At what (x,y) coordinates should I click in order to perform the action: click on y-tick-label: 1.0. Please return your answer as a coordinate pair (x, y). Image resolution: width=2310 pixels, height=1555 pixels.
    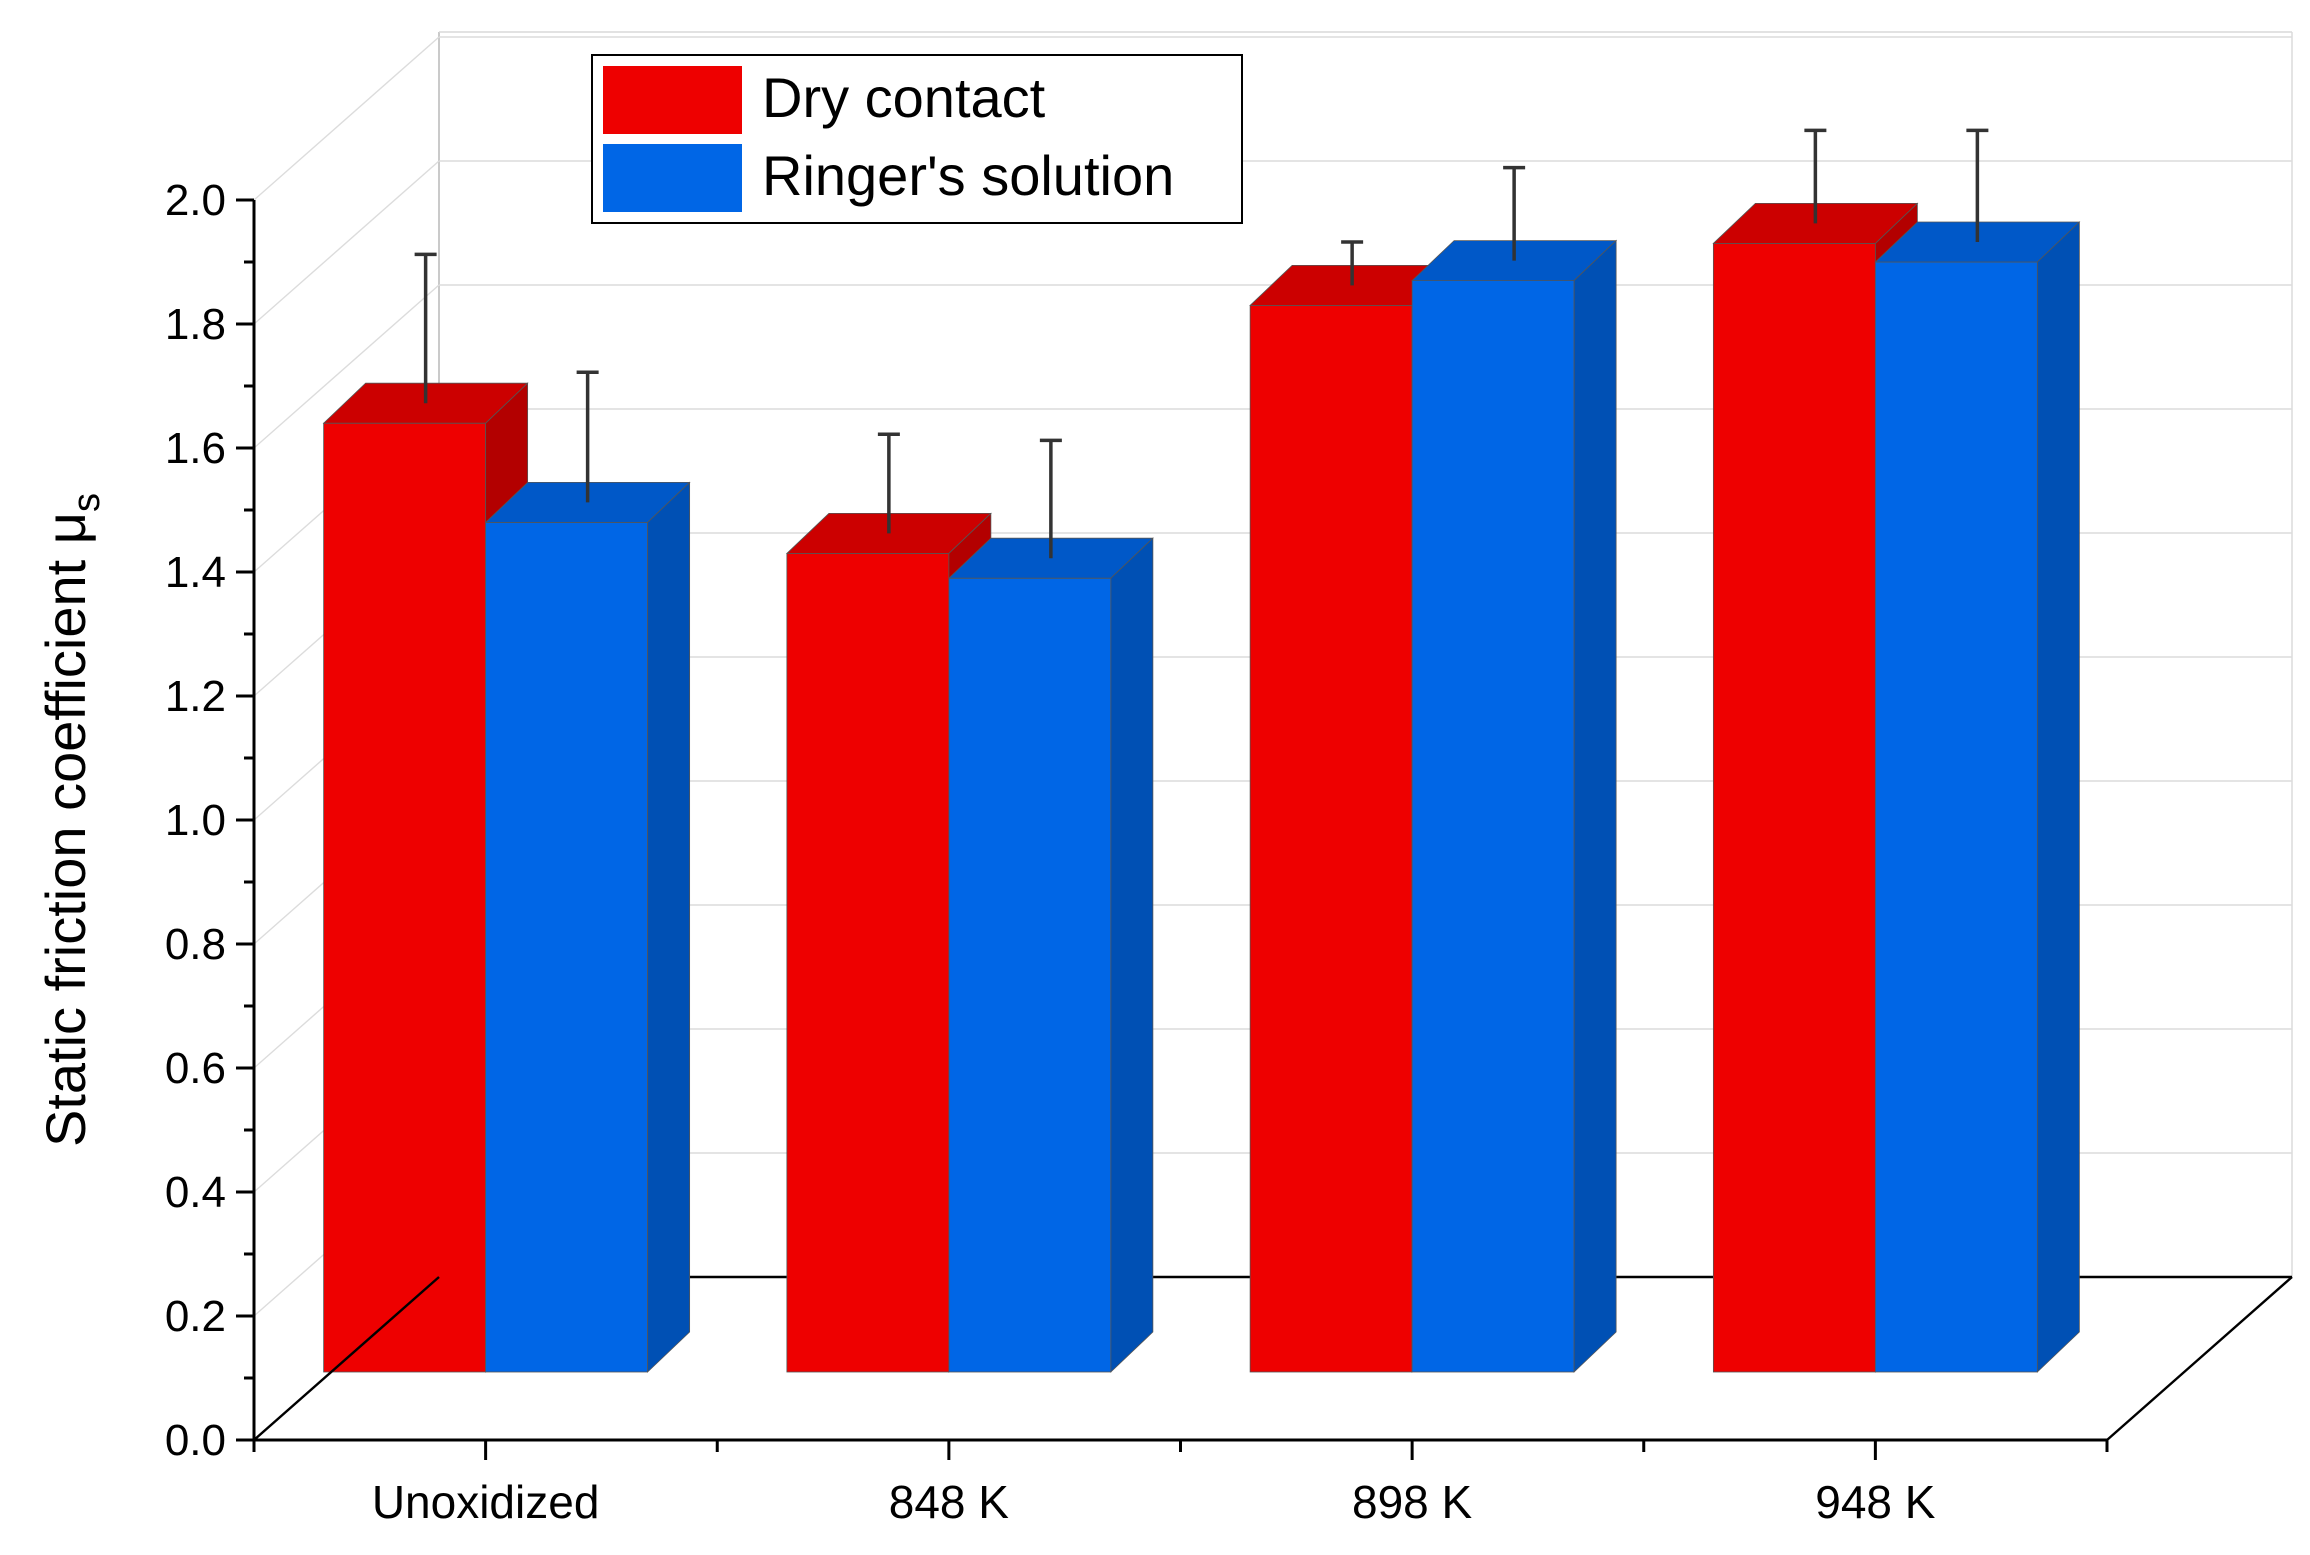
    Looking at the image, I should click on (195, 820).